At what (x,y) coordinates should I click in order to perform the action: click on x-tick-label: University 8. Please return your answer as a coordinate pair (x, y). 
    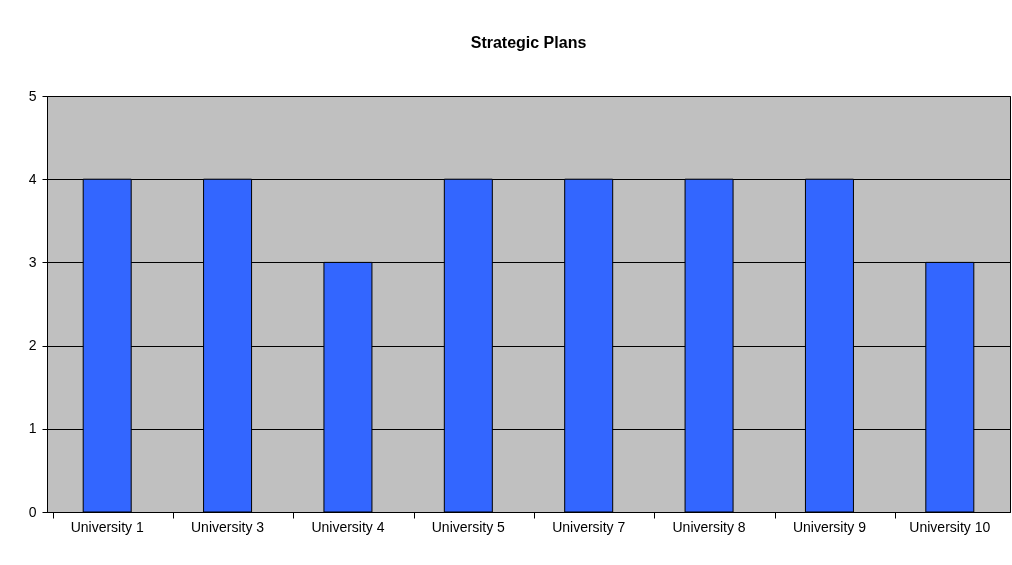
    Looking at the image, I should click on (709, 526).